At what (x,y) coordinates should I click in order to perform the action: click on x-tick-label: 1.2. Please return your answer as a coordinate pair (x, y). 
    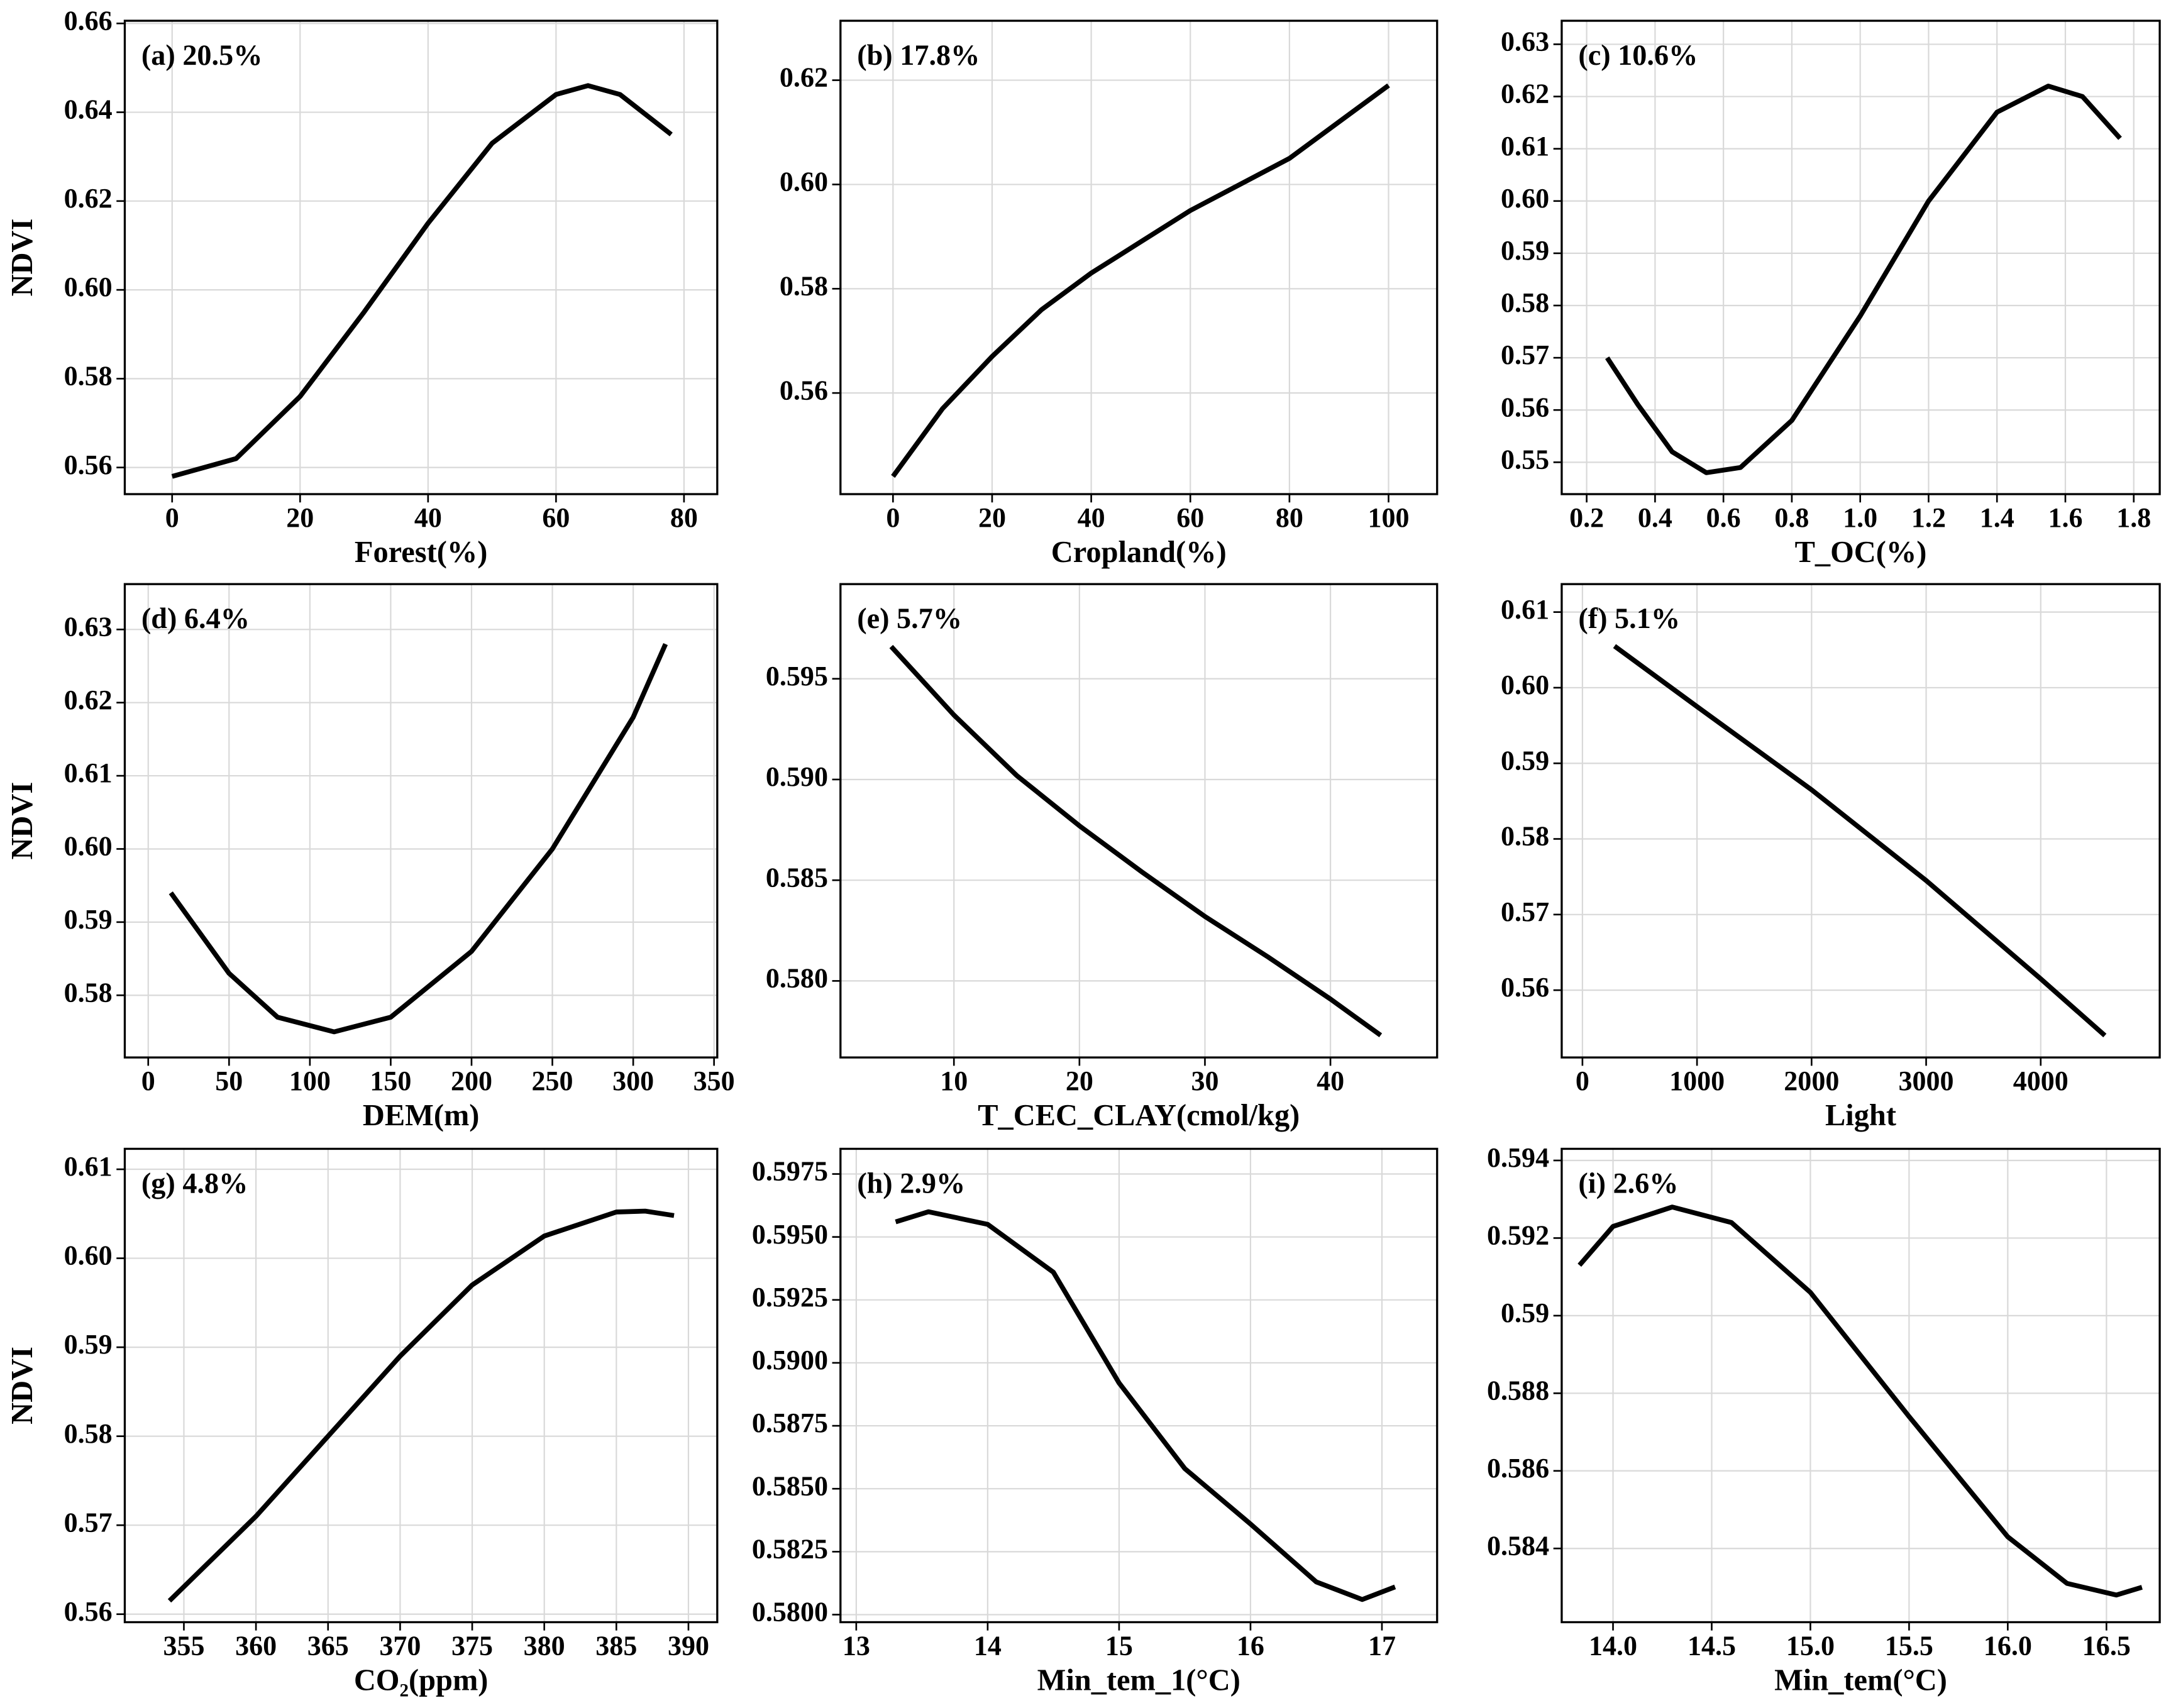
    Looking at the image, I should click on (1928, 517).